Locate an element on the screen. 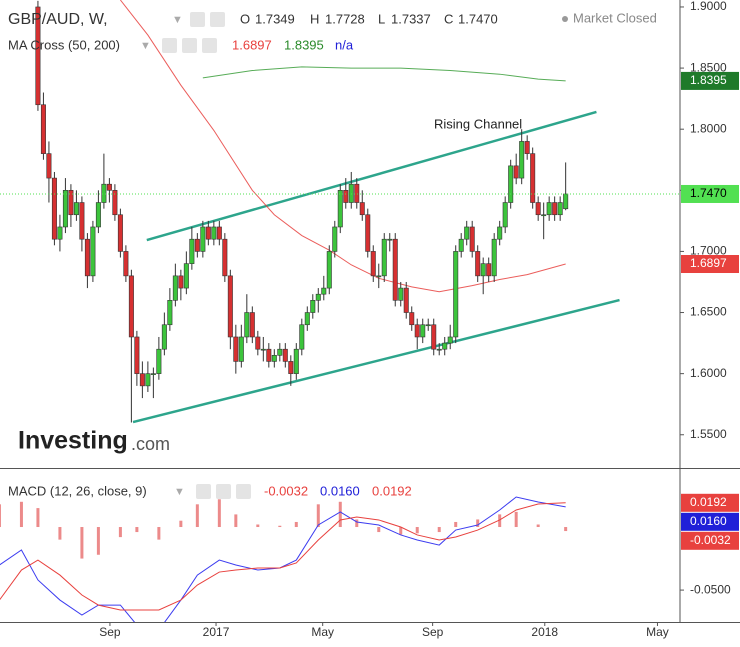 The width and height of the screenshot is (740, 647). price-badge-label: -0.0032 is located at coordinates (710, 540).